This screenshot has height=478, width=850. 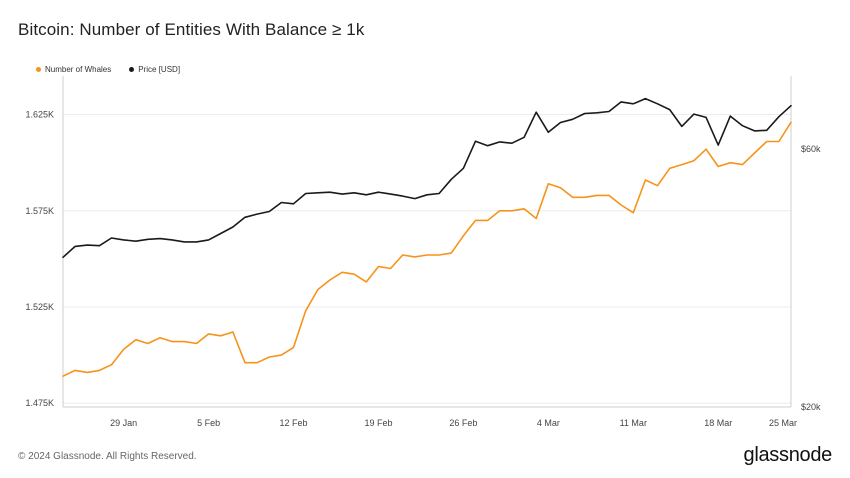 I want to click on glassnode-logo: glassnode, so click(x=788, y=455).